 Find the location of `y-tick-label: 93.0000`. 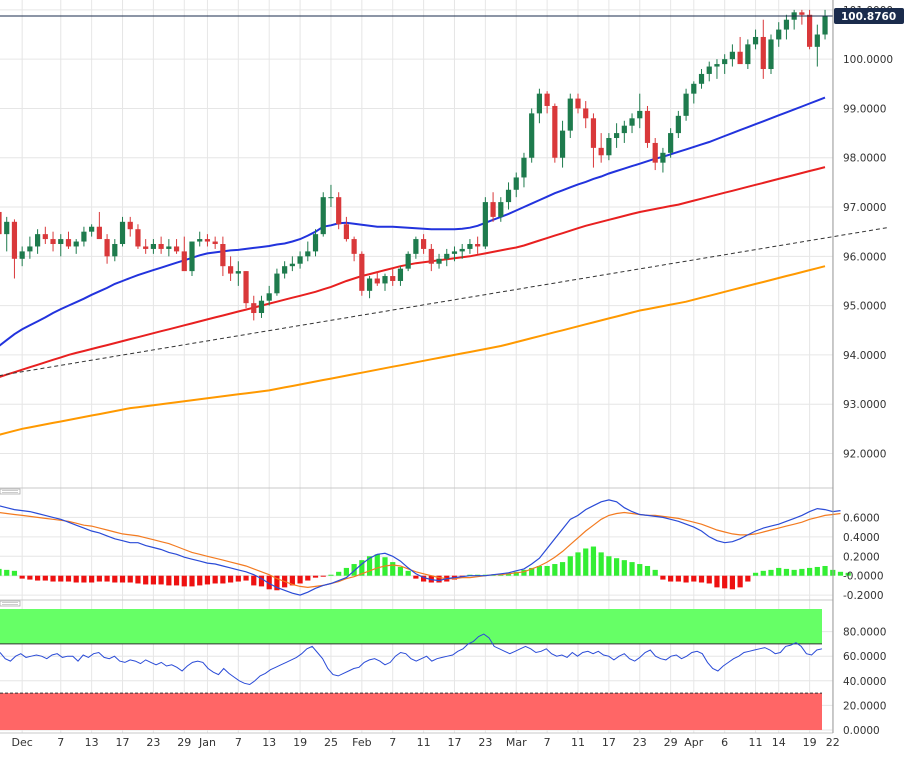

y-tick-label: 93.0000 is located at coordinates (864, 405).